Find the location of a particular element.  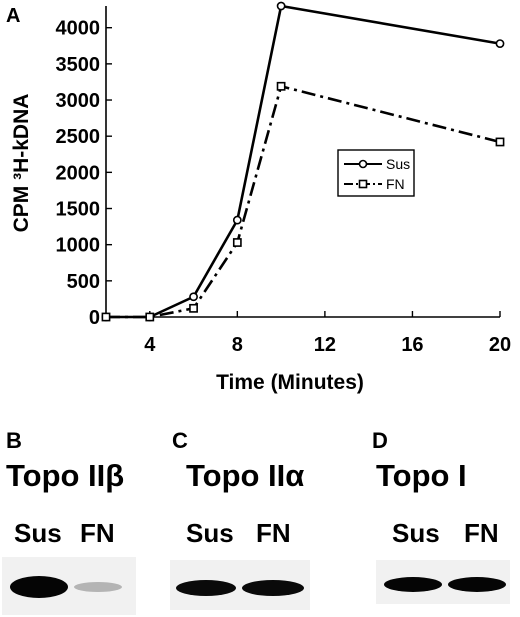

legend-box is located at coordinates (376, 173).